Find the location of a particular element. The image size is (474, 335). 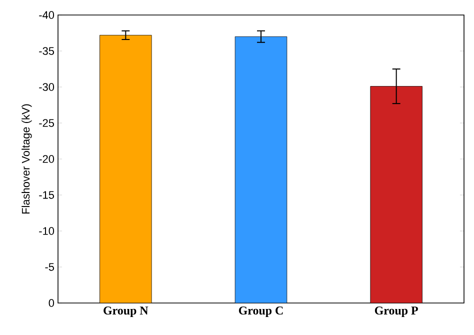

y-tick-label: 0 is located at coordinates (51, 303).